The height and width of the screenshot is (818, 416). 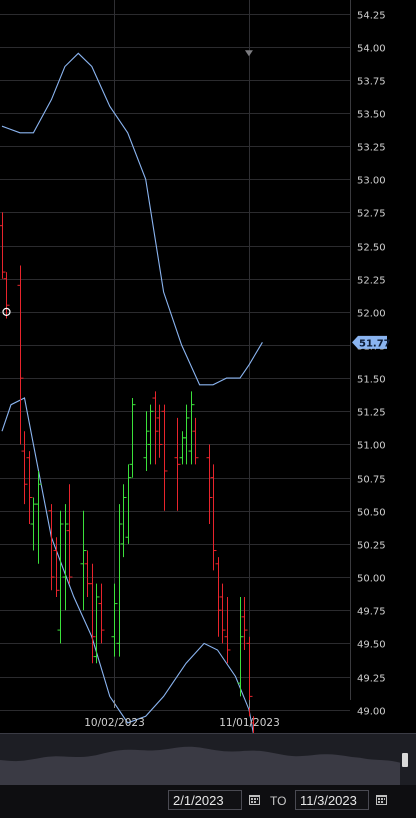 I want to click on y-tick-label: 53.50, so click(x=371, y=115).